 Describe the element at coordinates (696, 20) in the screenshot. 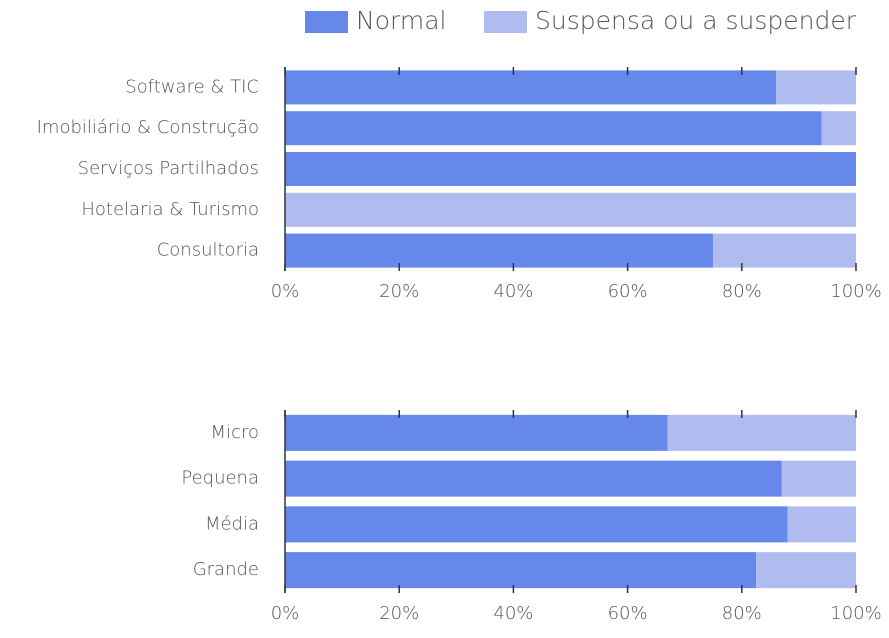

I see `legend-label: Suspensa ou a suspender` at that location.